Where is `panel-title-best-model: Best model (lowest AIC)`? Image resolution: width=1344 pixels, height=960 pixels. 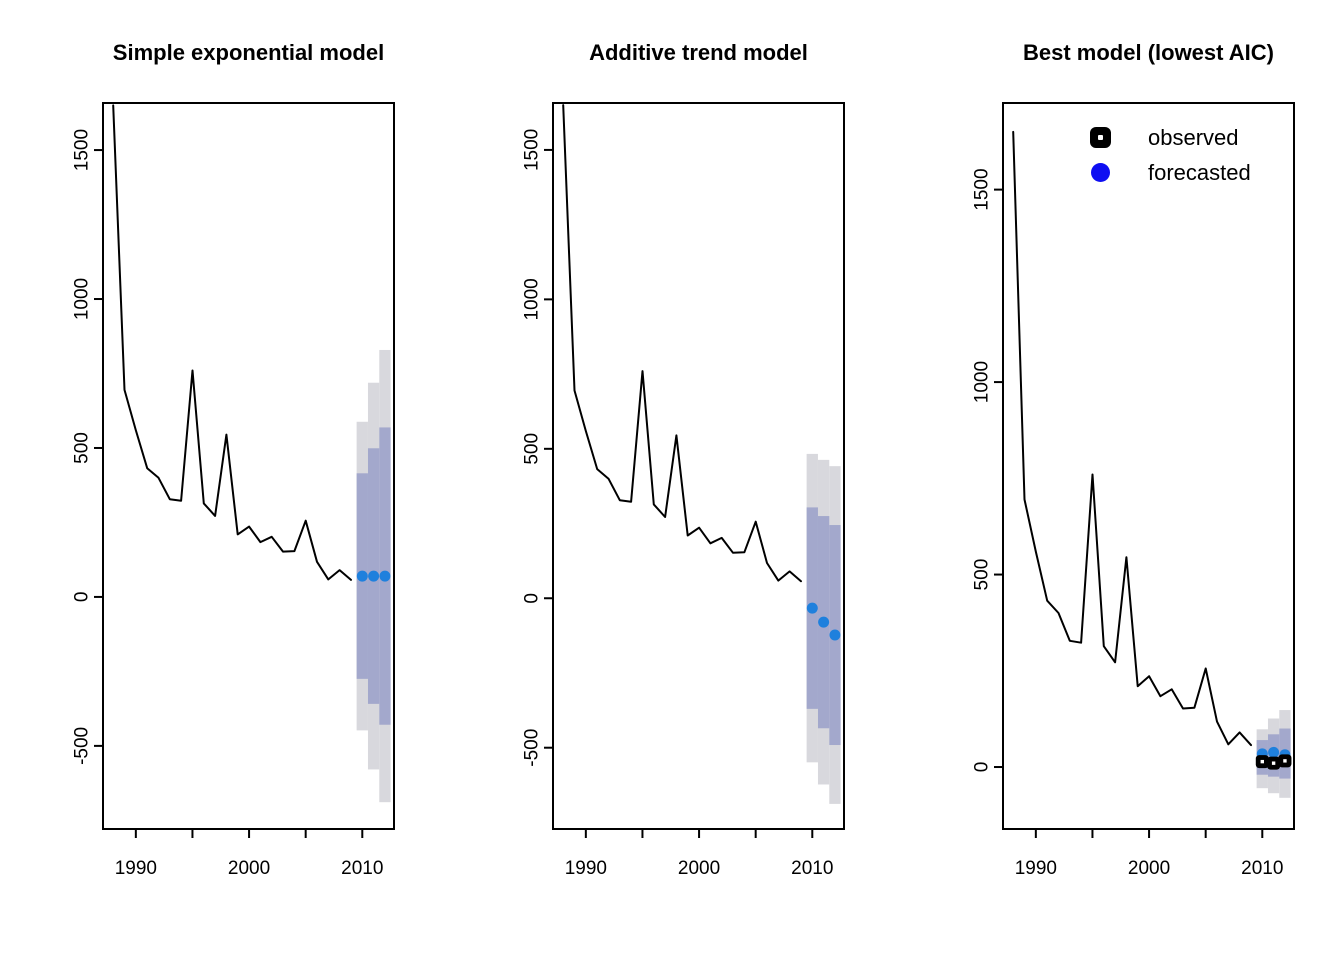 panel-title-best-model: Best model (lowest AIC) is located at coordinates (1148, 52).